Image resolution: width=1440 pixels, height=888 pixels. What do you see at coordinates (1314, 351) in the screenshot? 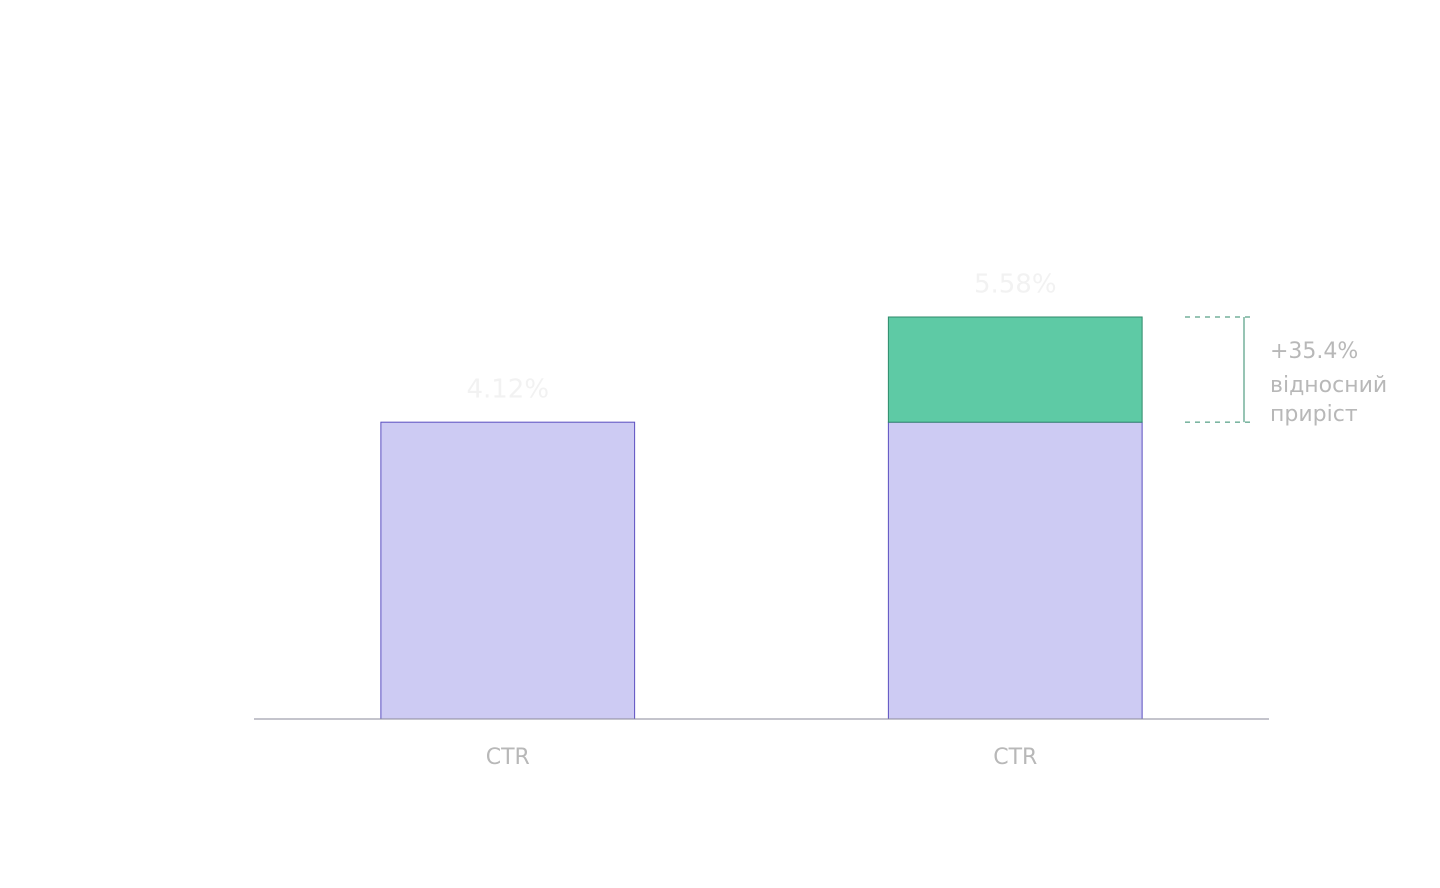
I see `annotation-label: +35.4%` at bounding box center [1314, 351].